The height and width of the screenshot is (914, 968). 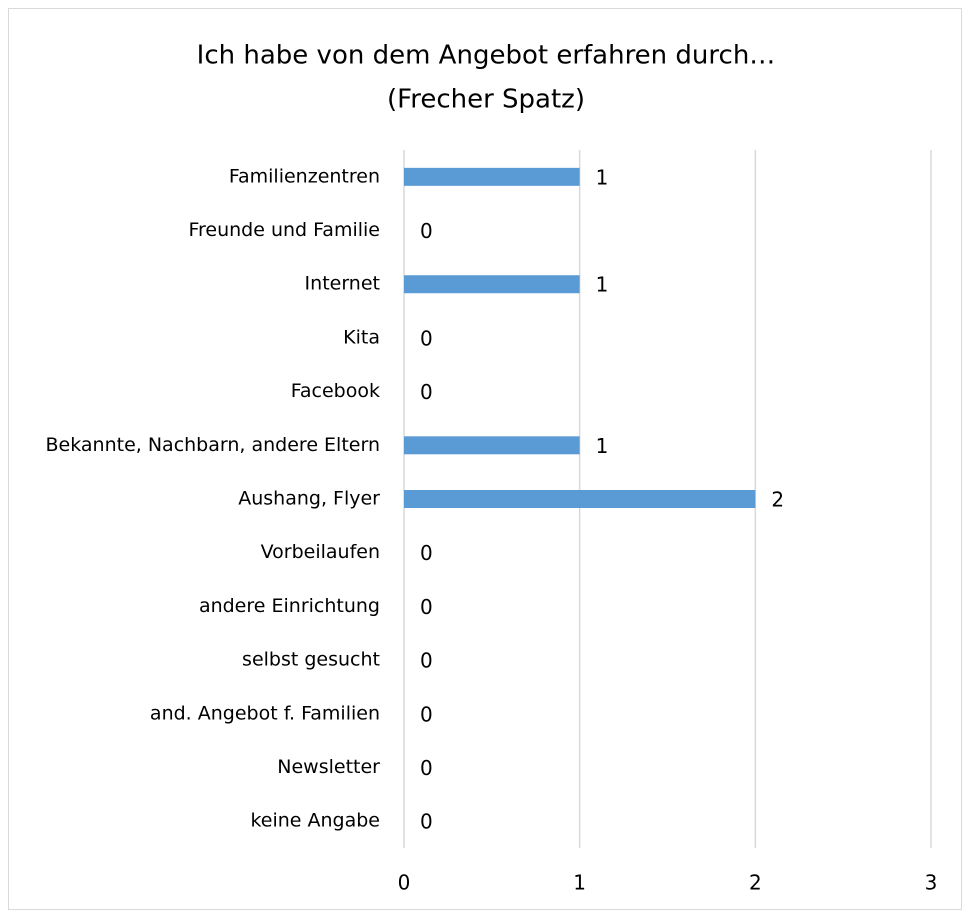 What do you see at coordinates (342, 284) in the screenshot?
I see `y-tick-label: Internet` at bounding box center [342, 284].